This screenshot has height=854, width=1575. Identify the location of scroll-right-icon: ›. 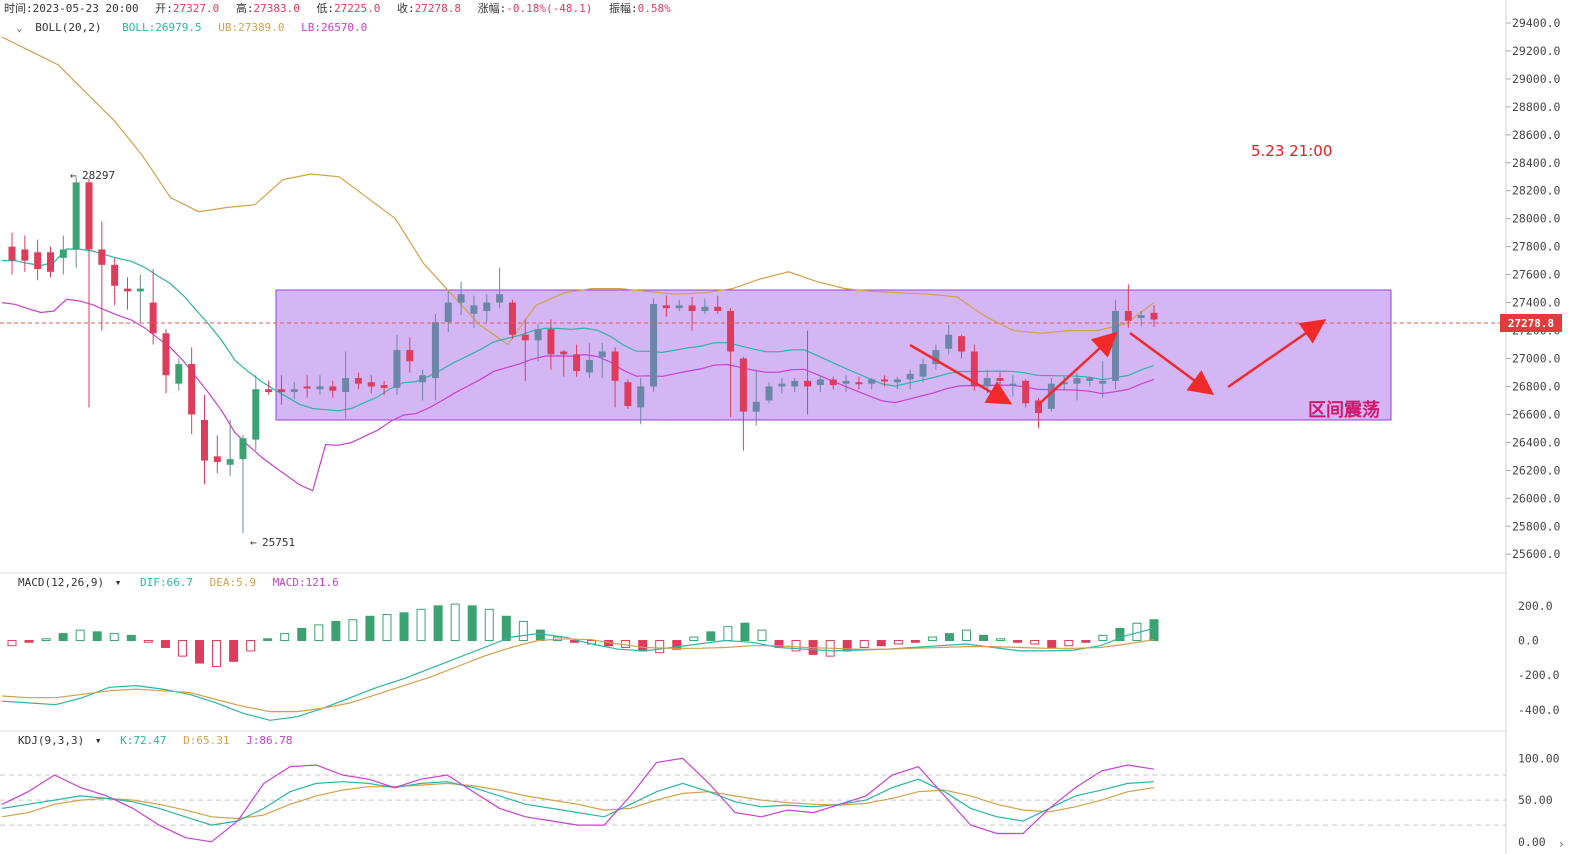
(1561, 844).